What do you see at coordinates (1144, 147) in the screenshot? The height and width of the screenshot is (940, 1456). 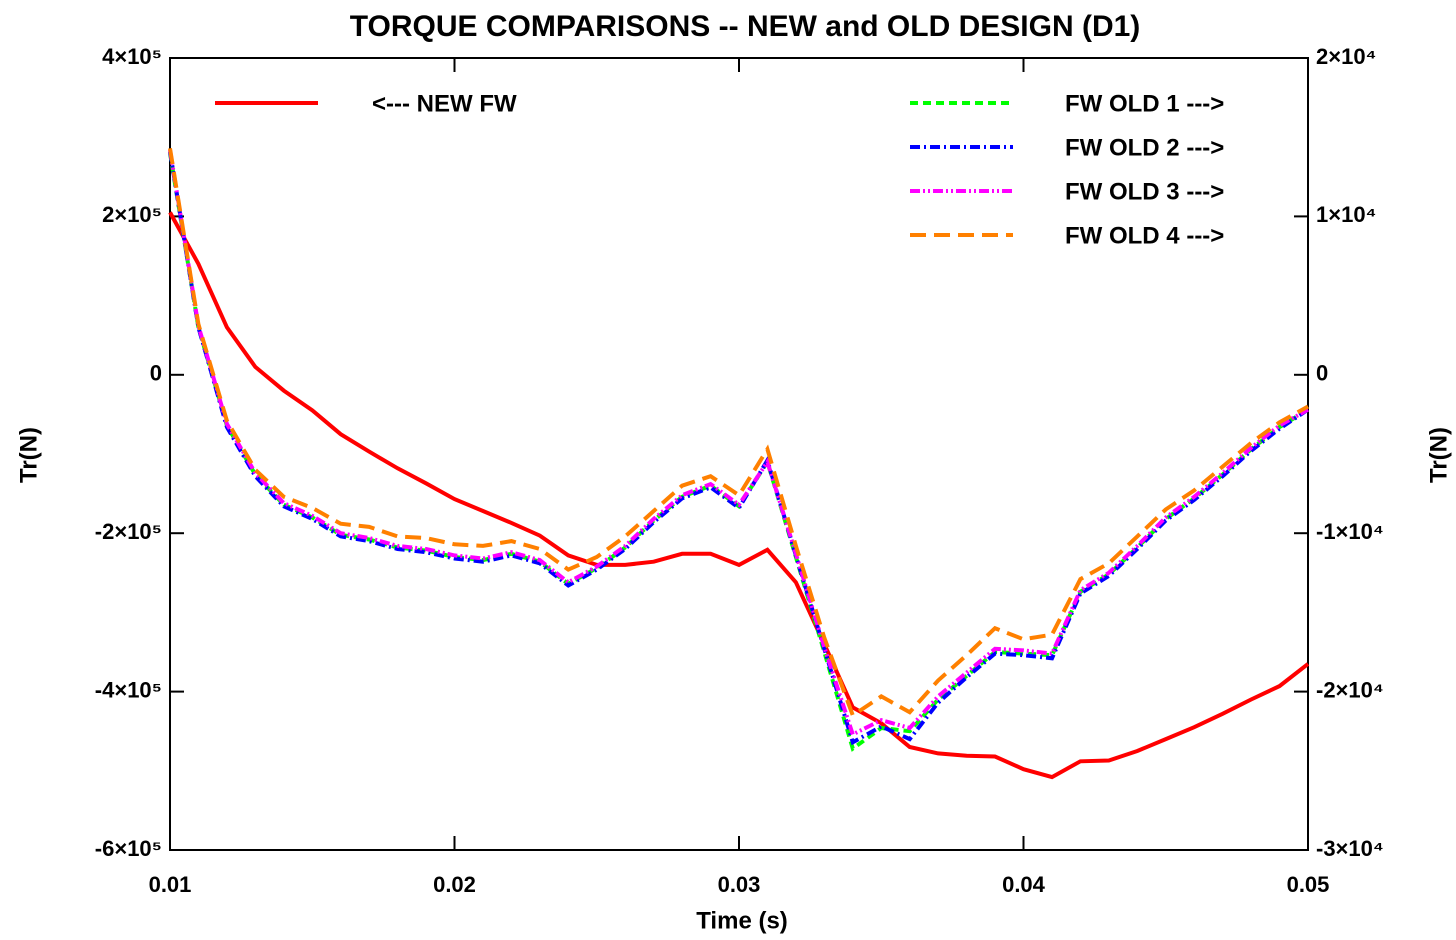 I see `legend-label: FW OLD 2 --->` at bounding box center [1144, 147].